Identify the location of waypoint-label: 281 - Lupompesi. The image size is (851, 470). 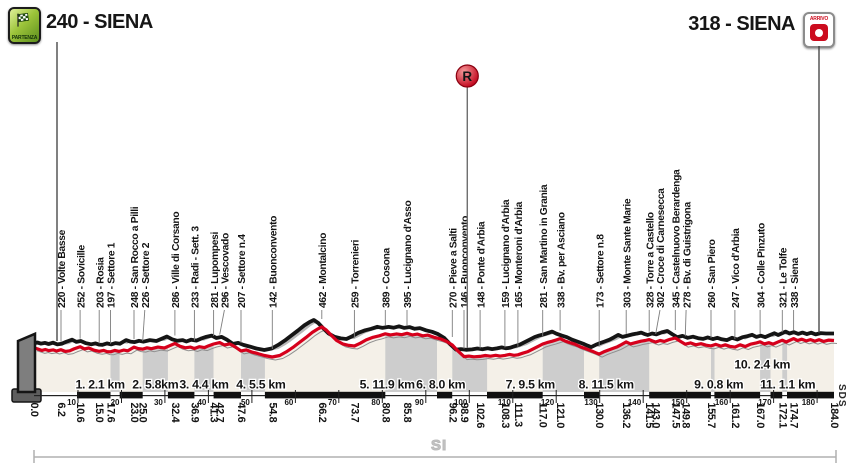
(215, 270).